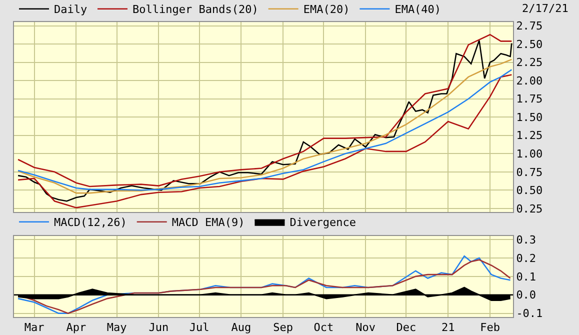 This screenshot has height=335, width=579. What do you see at coordinates (526, 277) in the screenshot?
I see `y-tick-label: 0.1` at bounding box center [526, 277].